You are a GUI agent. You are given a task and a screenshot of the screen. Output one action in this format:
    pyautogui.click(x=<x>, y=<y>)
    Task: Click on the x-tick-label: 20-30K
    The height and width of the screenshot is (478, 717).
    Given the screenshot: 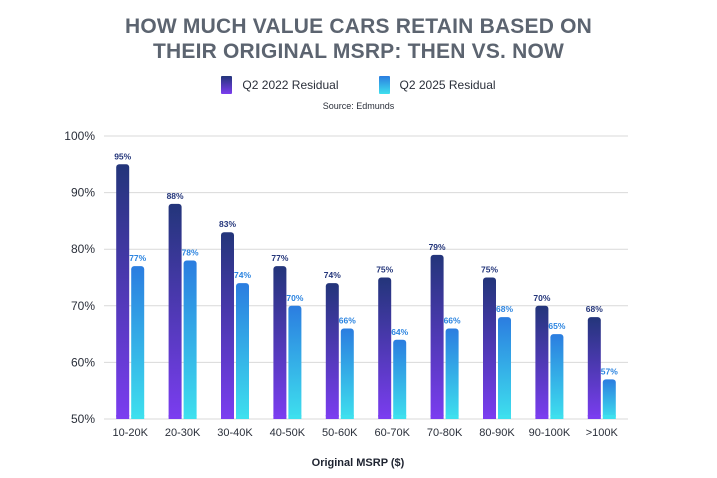 What is the action you would take?
    pyautogui.click(x=183, y=433)
    